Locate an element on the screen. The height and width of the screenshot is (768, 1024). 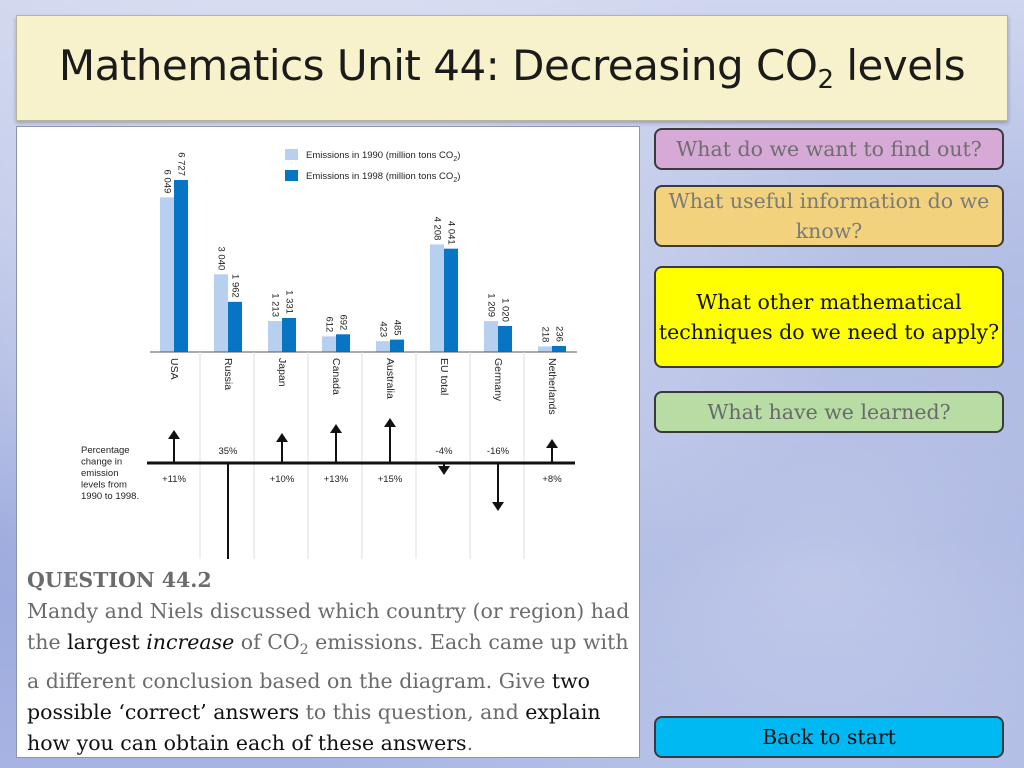
bar-1998-australia is located at coordinates (397, 345).